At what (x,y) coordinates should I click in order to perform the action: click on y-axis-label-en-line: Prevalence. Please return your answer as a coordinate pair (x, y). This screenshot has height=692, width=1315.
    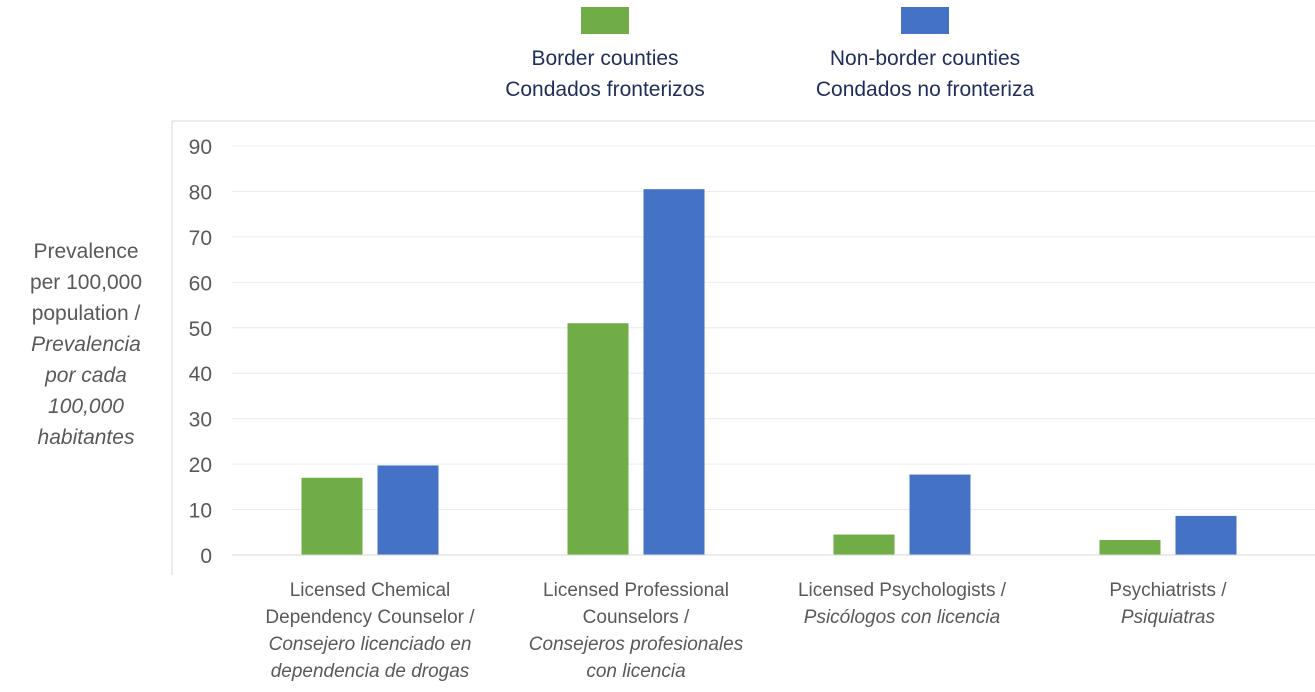
    Looking at the image, I should click on (85, 251).